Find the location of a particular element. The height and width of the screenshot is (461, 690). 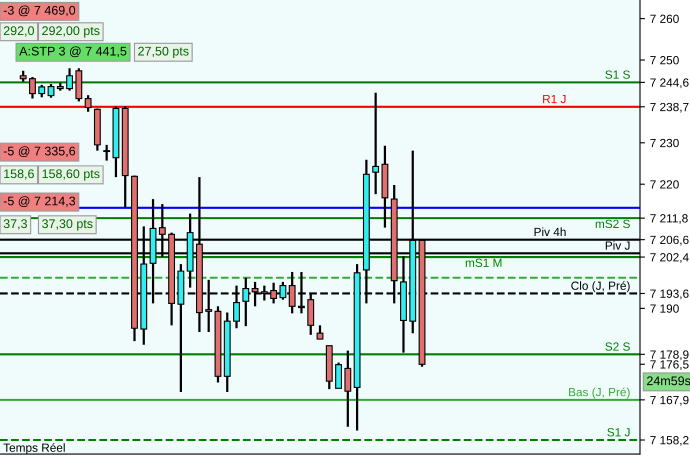

ref-line-label: mS1 M is located at coordinates (484, 262).